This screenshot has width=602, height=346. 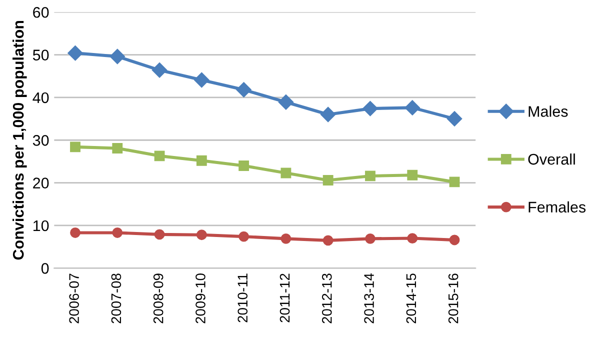 I want to click on x-tick-label: 2013-14, so click(x=369, y=298).